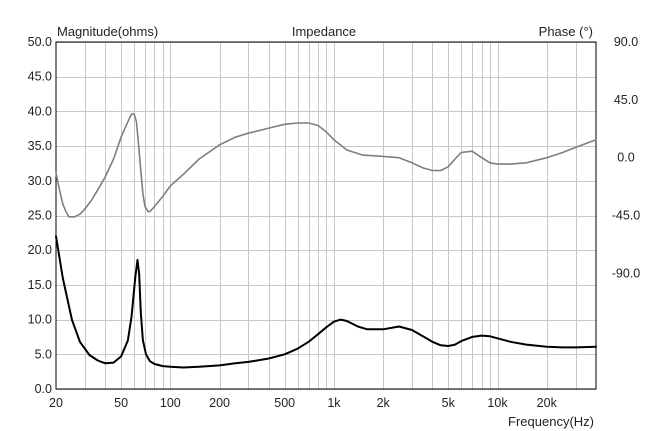 This screenshot has height=431, width=650. What do you see at coordinates (170, 403) in the screenshot?
I see `x-tick-label: 100` at bounding box center [170, 403].